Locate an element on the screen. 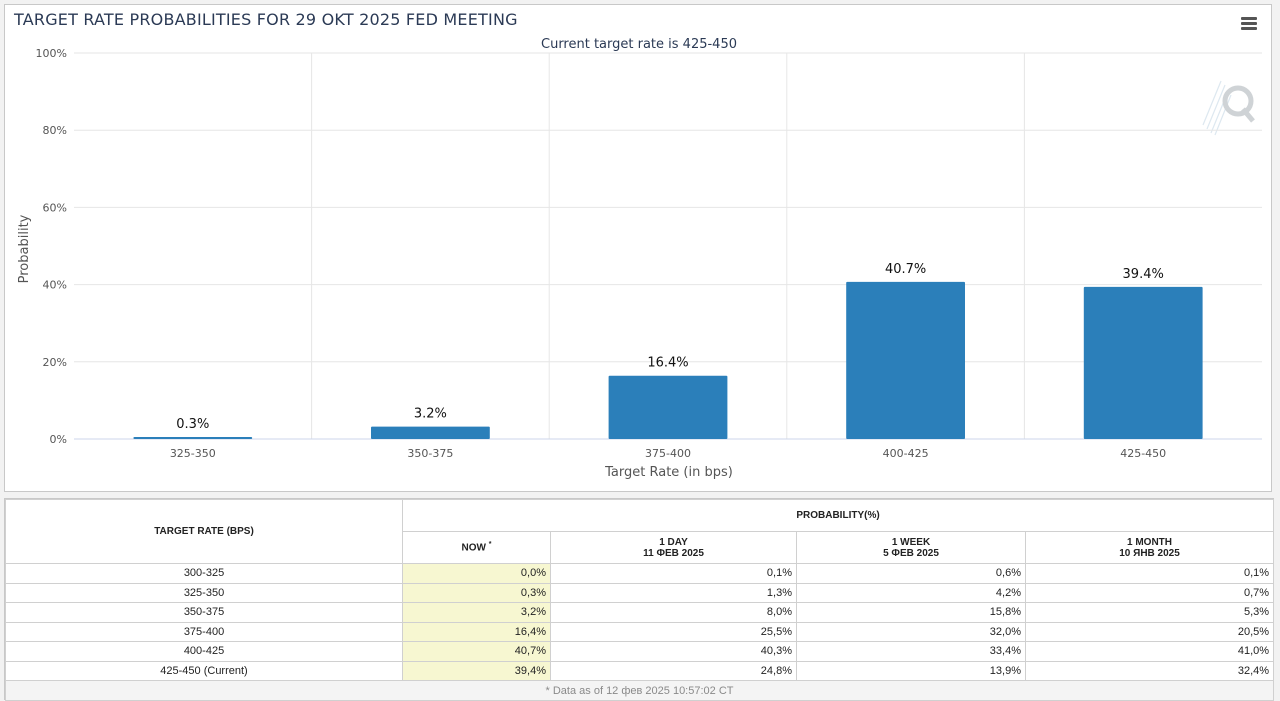 The image size is (1280, 701). table-row: 400-425 40,7% 40,3% 33,4% 41,0% is located at coordinates (640, 651).